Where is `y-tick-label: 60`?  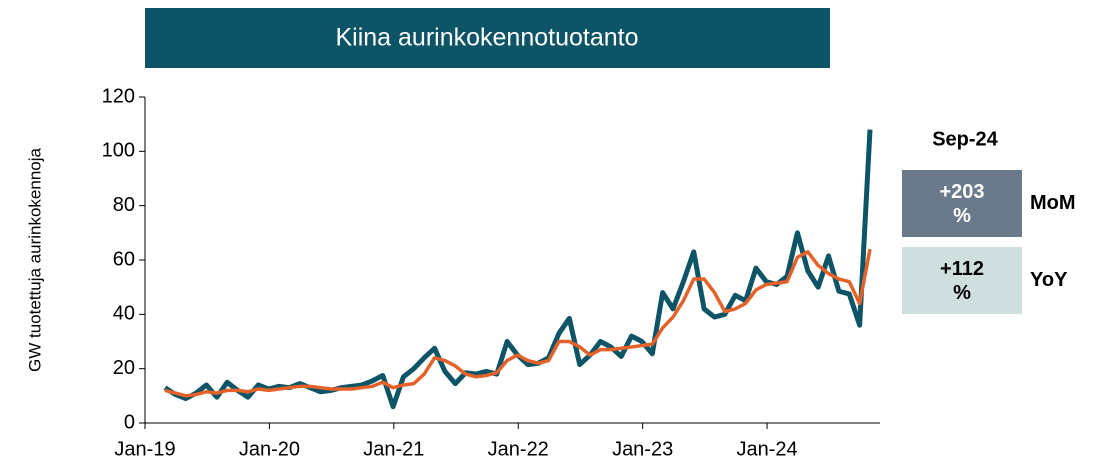 y-tick-label: 60 is located at coordinates (124, 259).